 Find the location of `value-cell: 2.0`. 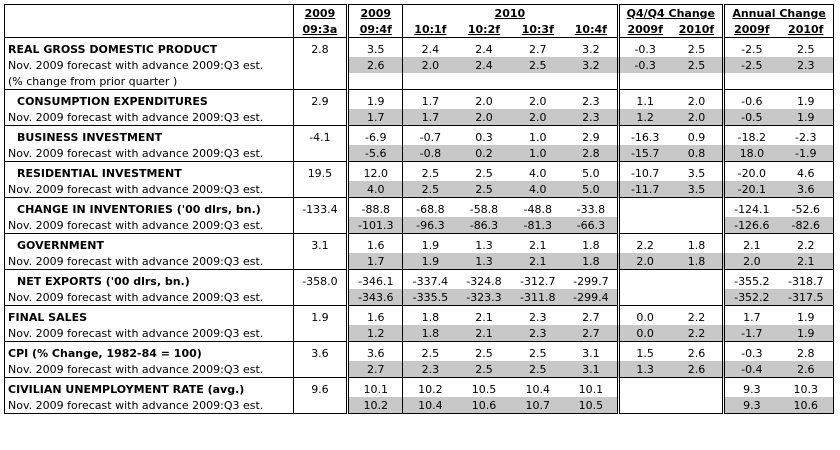

value-cell: 2.0 is located at coordinates (538, 99).